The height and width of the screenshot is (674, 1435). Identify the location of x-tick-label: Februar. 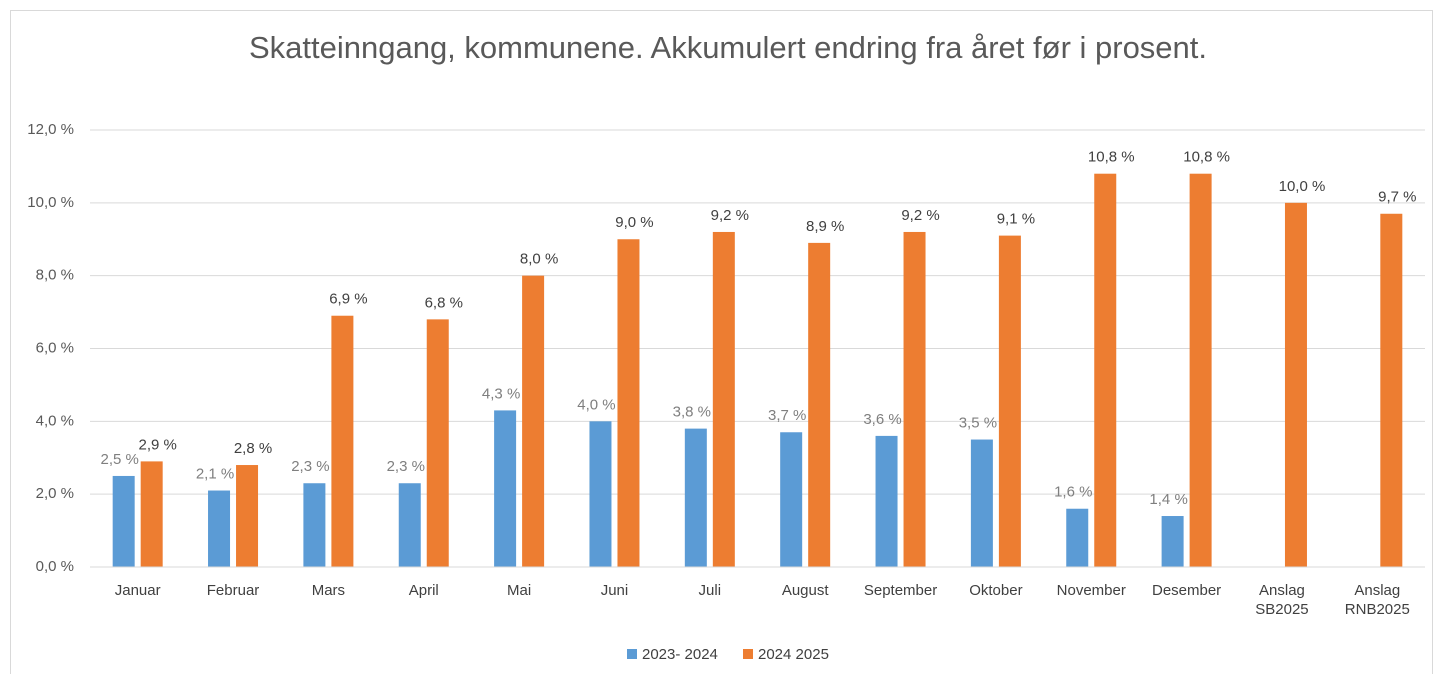
(233, 590).